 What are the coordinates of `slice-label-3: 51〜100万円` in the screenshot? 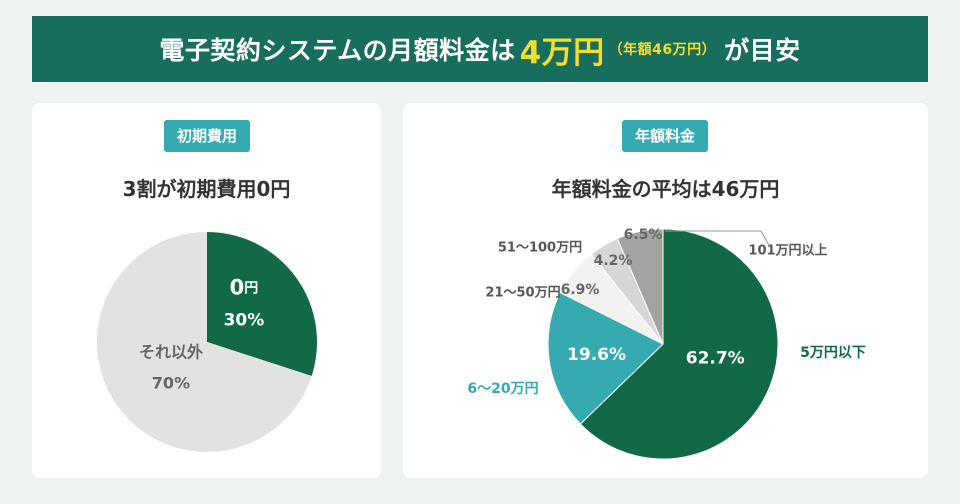 It's located at (540, 248).